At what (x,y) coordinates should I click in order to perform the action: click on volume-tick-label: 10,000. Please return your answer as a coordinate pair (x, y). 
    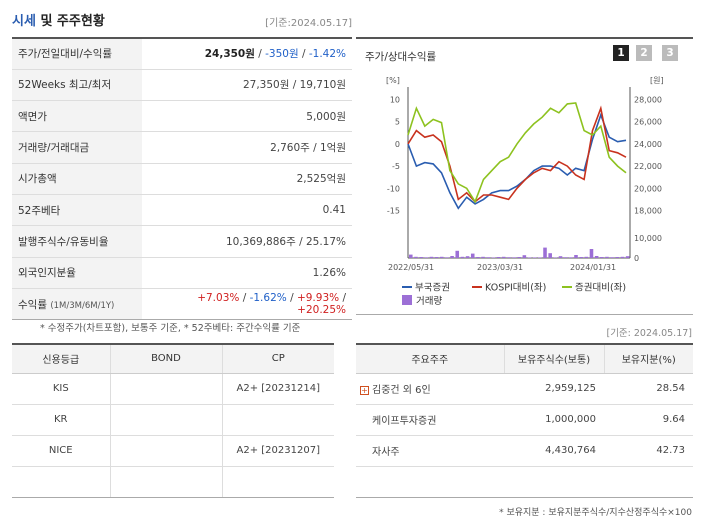
    Looking at the image, I should click on (648, 238).